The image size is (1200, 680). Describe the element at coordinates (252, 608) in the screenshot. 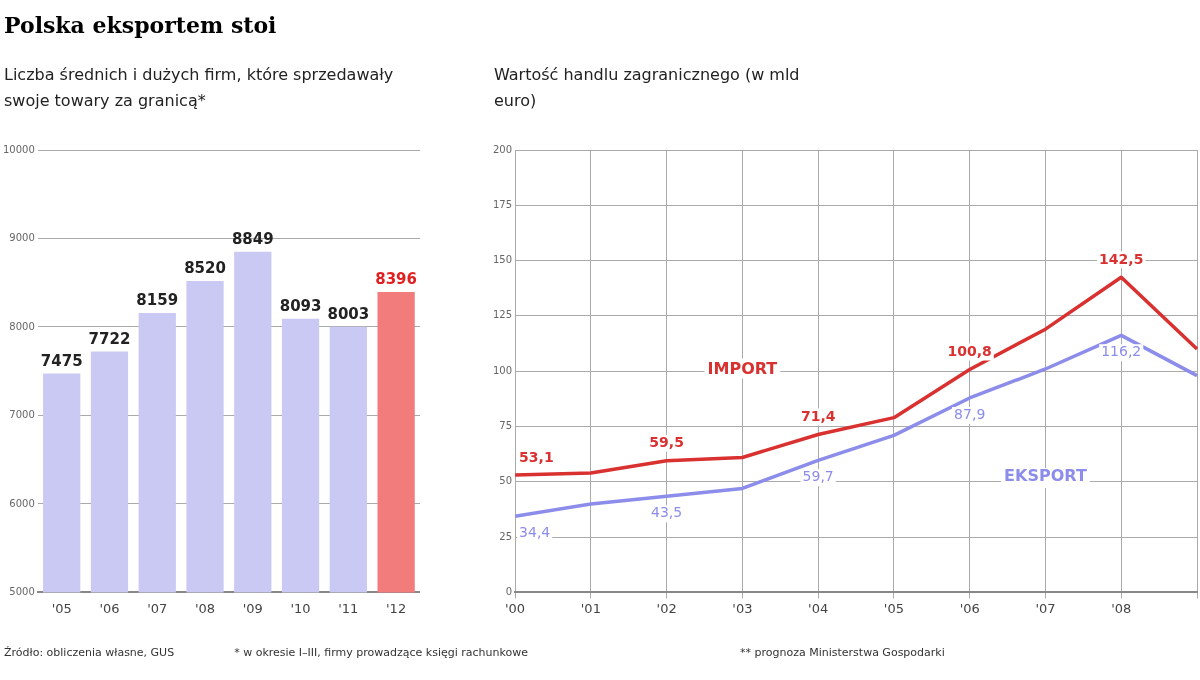

I see `x-tick-label: '09` at that location.